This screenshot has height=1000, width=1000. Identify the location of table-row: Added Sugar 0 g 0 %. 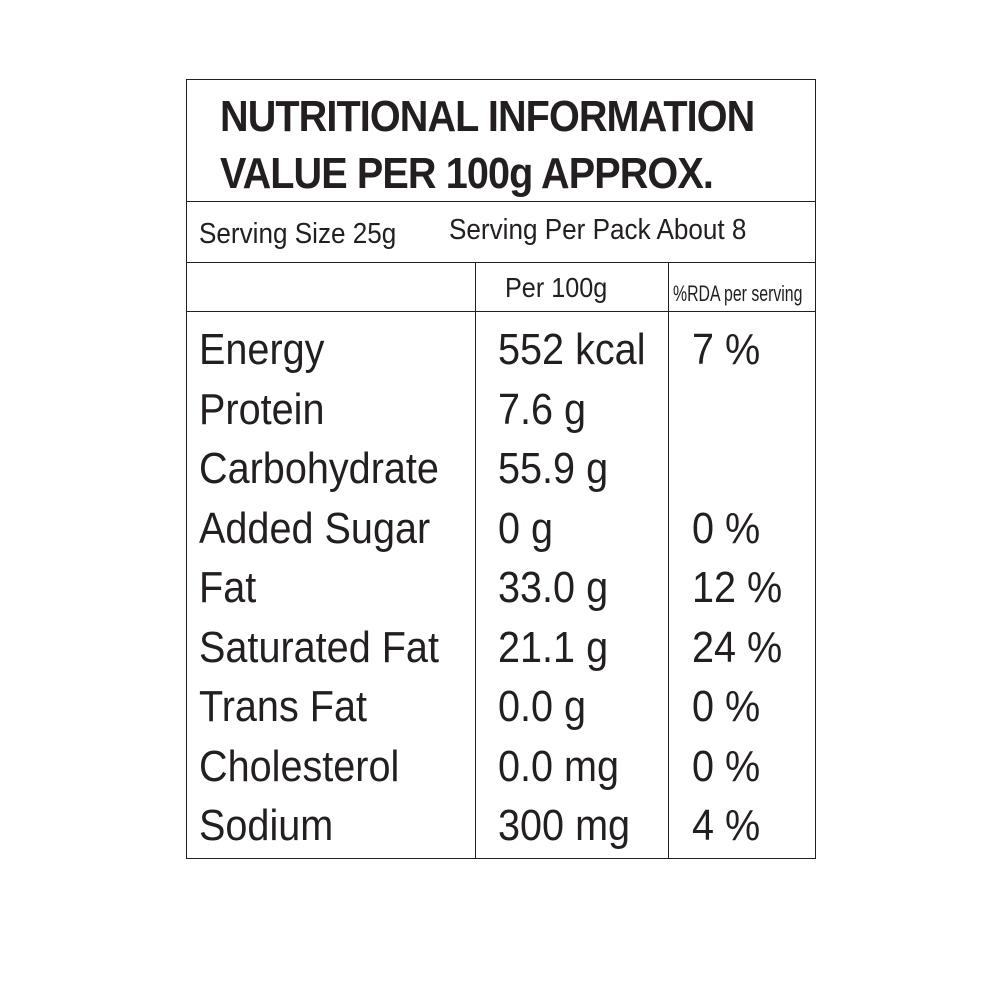
(501, 529).